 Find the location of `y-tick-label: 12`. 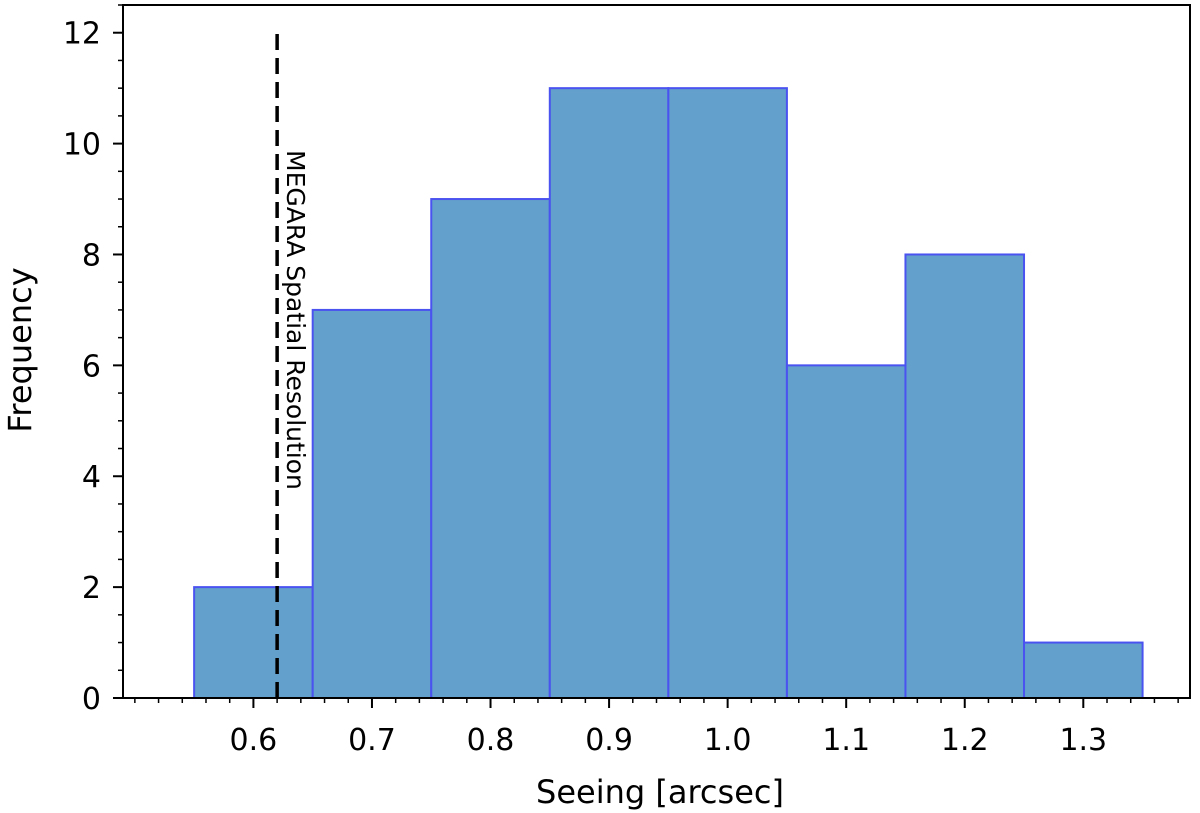

y-tick-label: 12 is located at coordinates (82, 34).